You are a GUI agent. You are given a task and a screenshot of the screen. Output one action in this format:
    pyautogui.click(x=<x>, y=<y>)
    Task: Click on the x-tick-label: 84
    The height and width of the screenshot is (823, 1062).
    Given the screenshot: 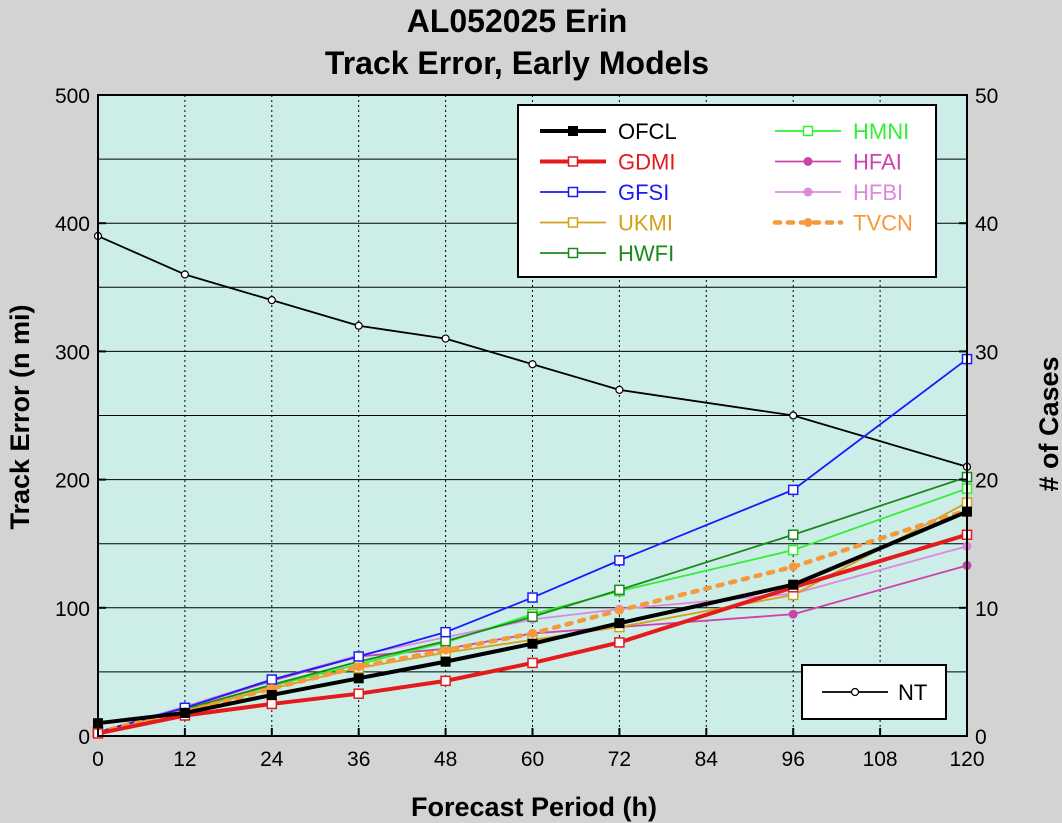 What is the action you would take?
    pyautogui.click(x=707, y=759)
    